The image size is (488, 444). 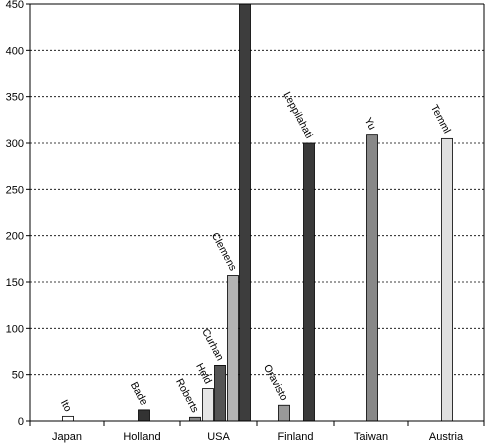 I want to click on category-label-holland: Holland, so click(x=141, y=437).